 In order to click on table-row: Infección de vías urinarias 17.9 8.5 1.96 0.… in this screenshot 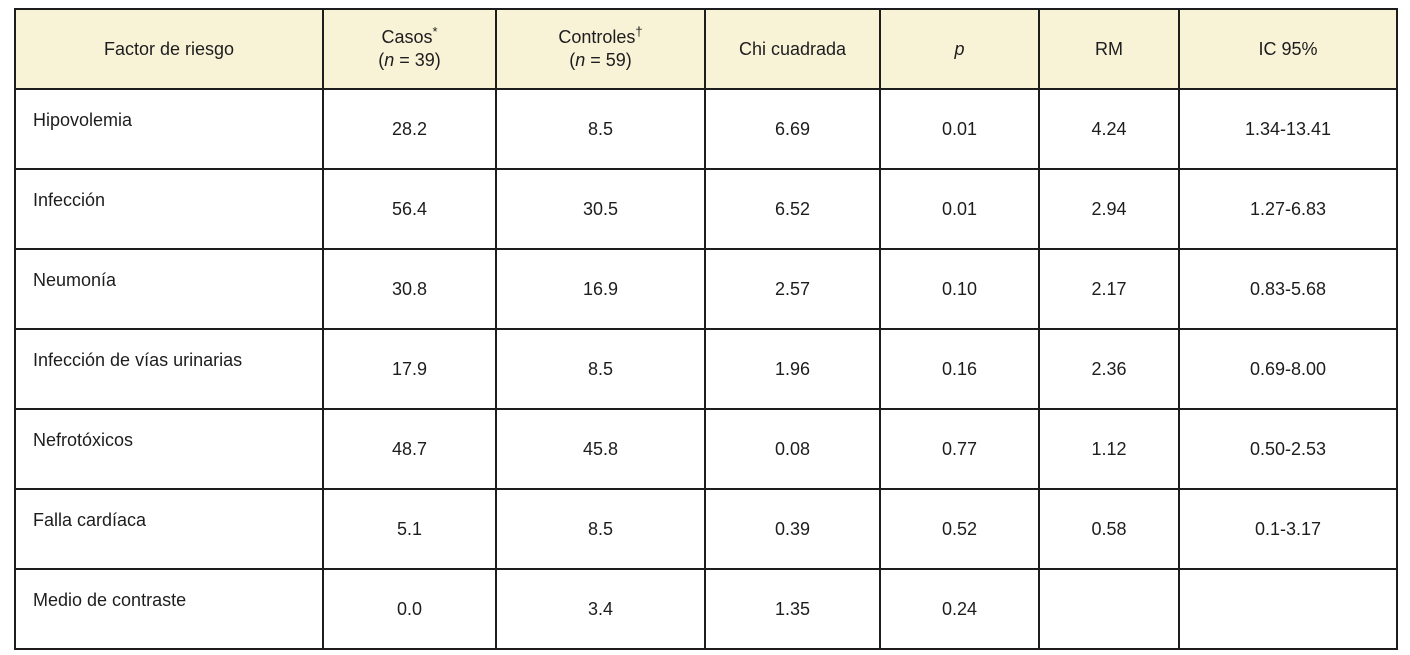, I will do `click(706, 369)`.